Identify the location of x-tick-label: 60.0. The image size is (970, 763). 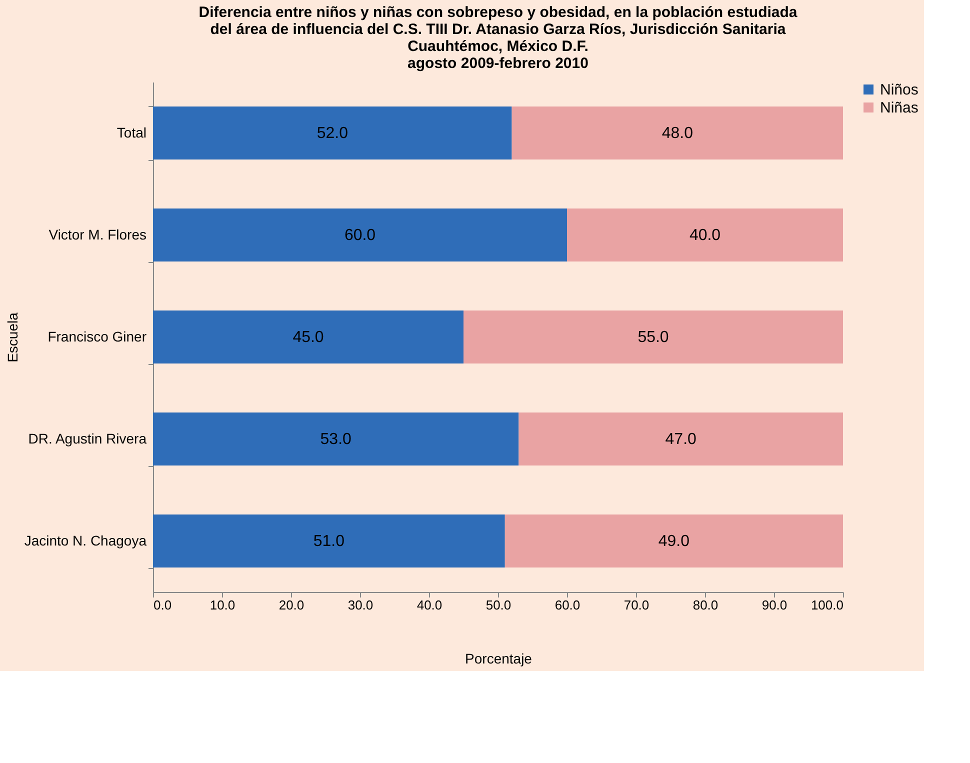
(567, 605).